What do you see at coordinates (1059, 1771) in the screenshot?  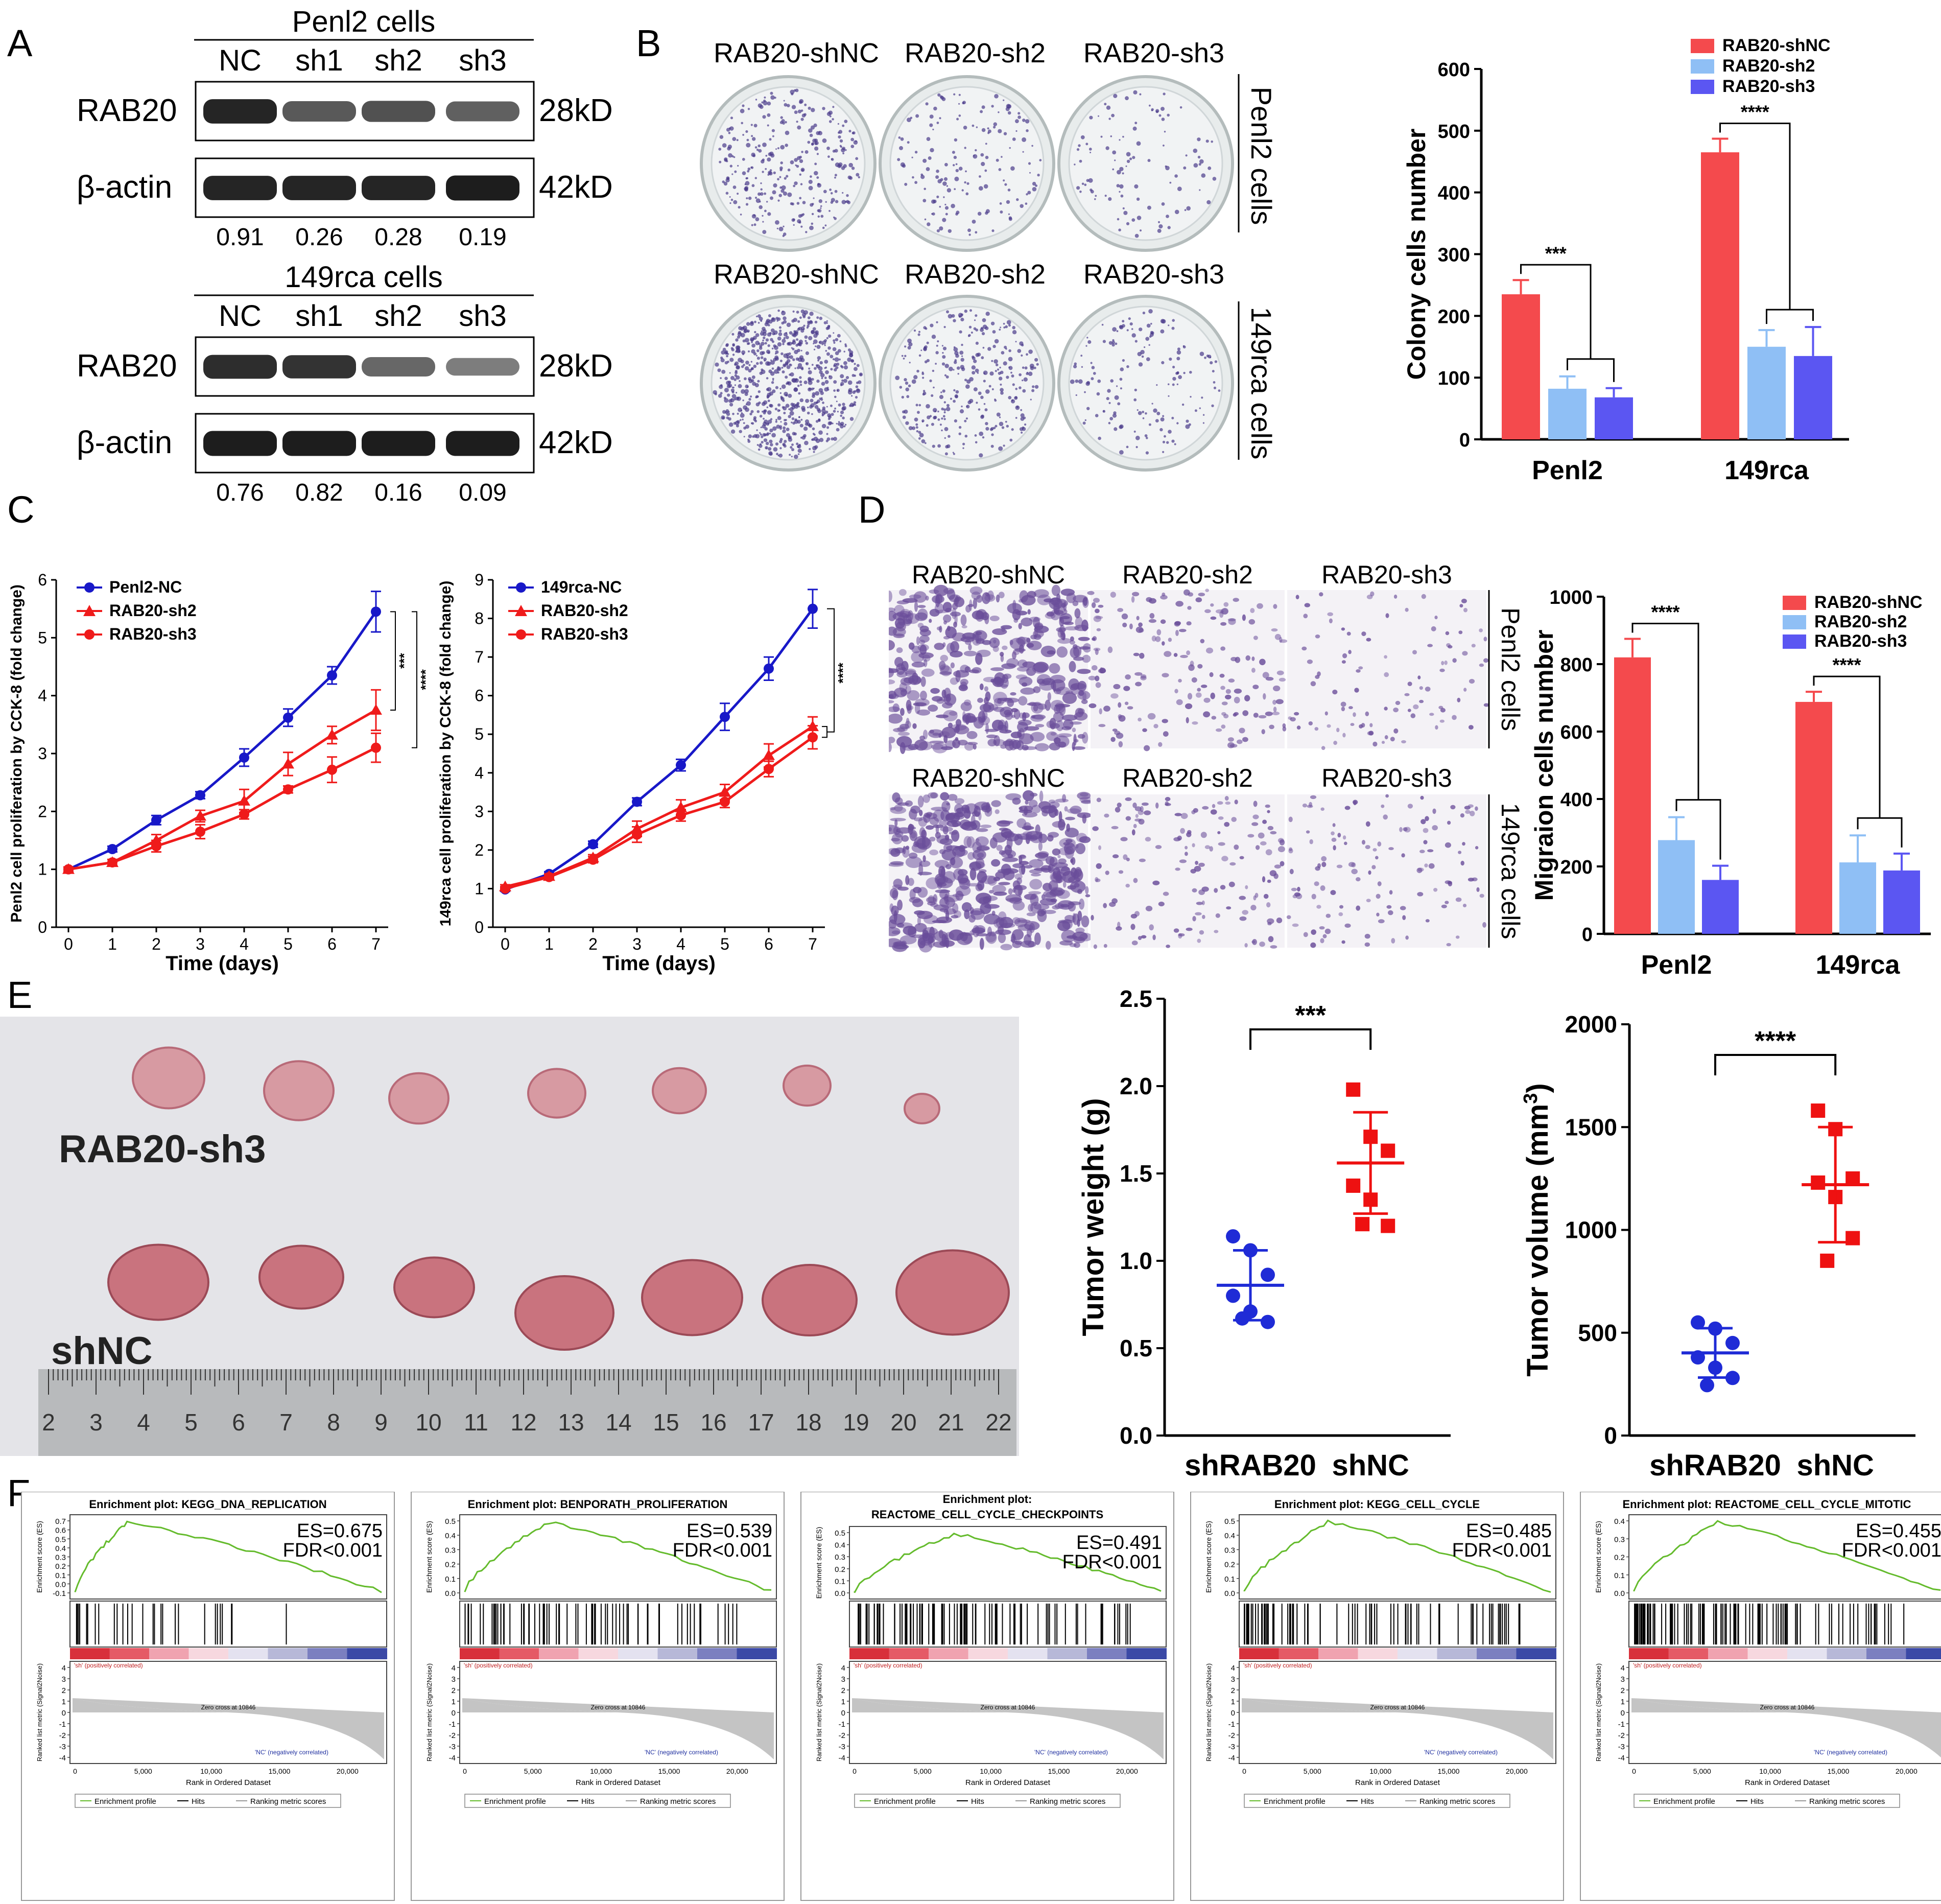 I see `rank-tick: 15,000` at bounding box center [1059, 1771].